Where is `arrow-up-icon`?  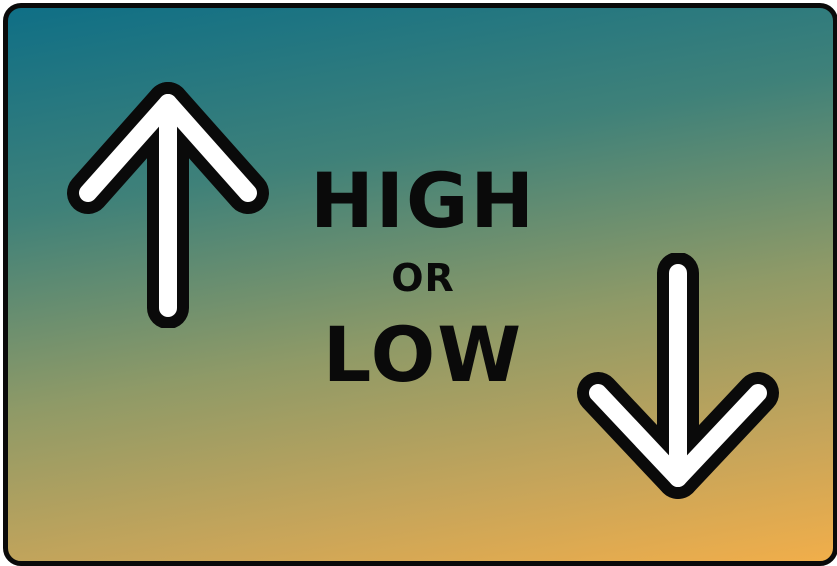
arrow-up-icon is located at coordinates (168, 198).